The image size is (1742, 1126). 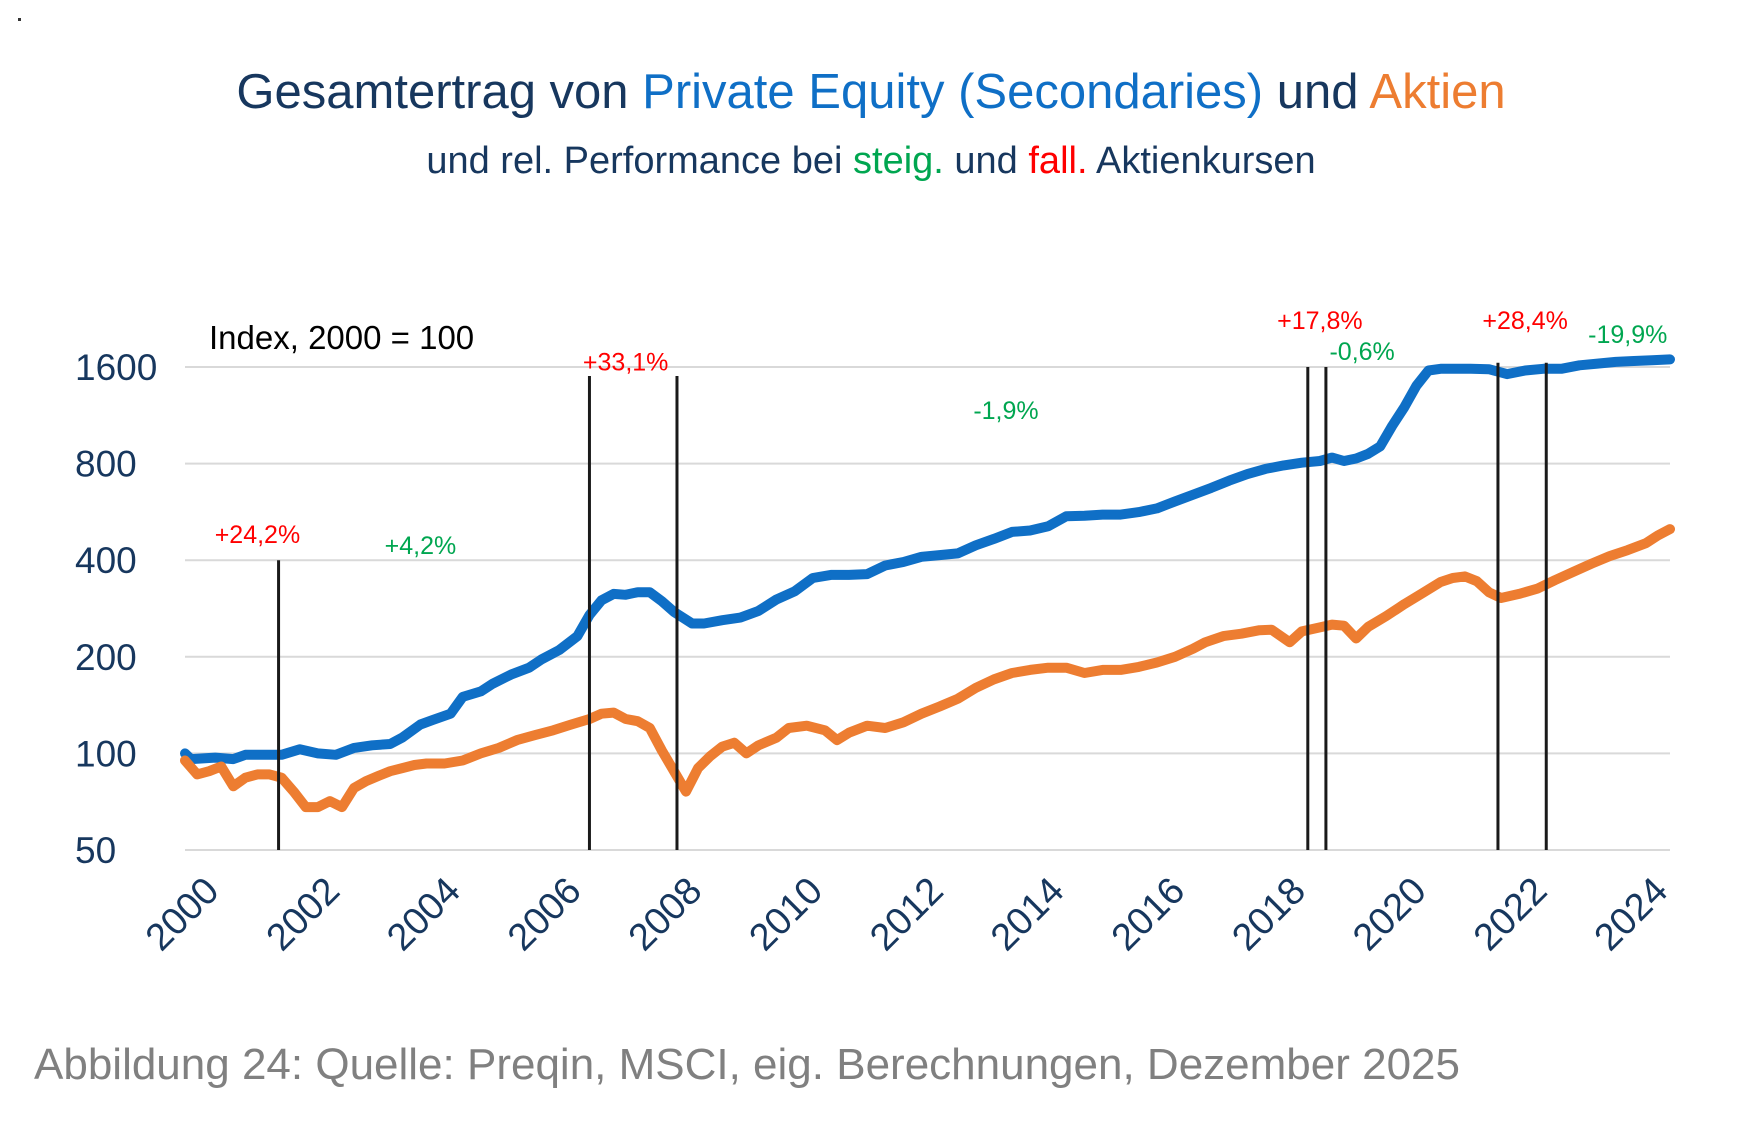 I want to click on x-tick-label-2004: 2004, so click(x=423, y=914).